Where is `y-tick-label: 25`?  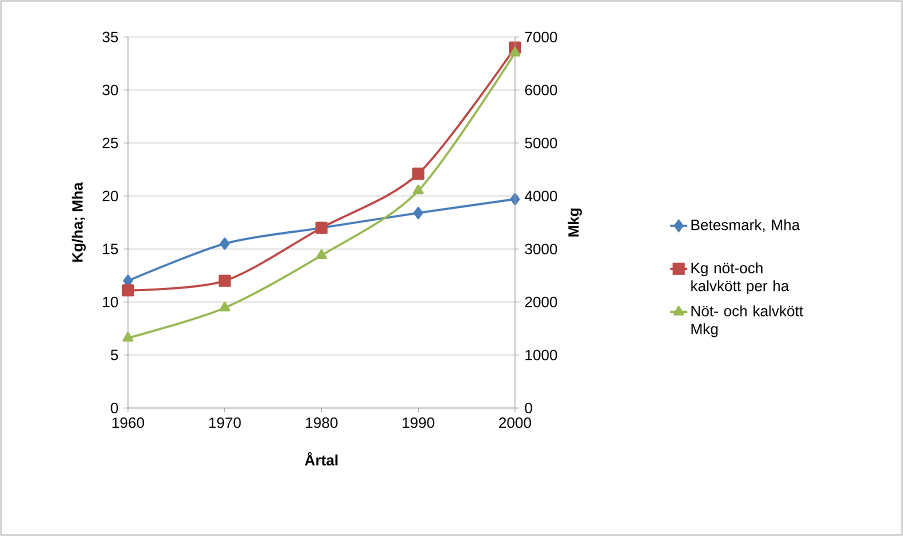 y-tick-label: 25 is located at coordinates (110, 143).